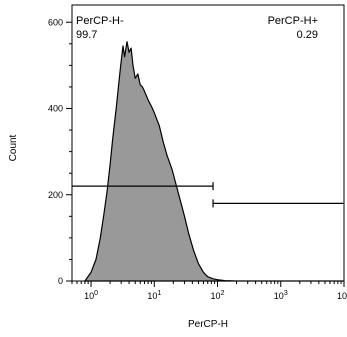  What do you see at coordinates (60, 151) in the screenshot?
I see `y-axis: 0 200 400 600` at bounding box center [60, 151].